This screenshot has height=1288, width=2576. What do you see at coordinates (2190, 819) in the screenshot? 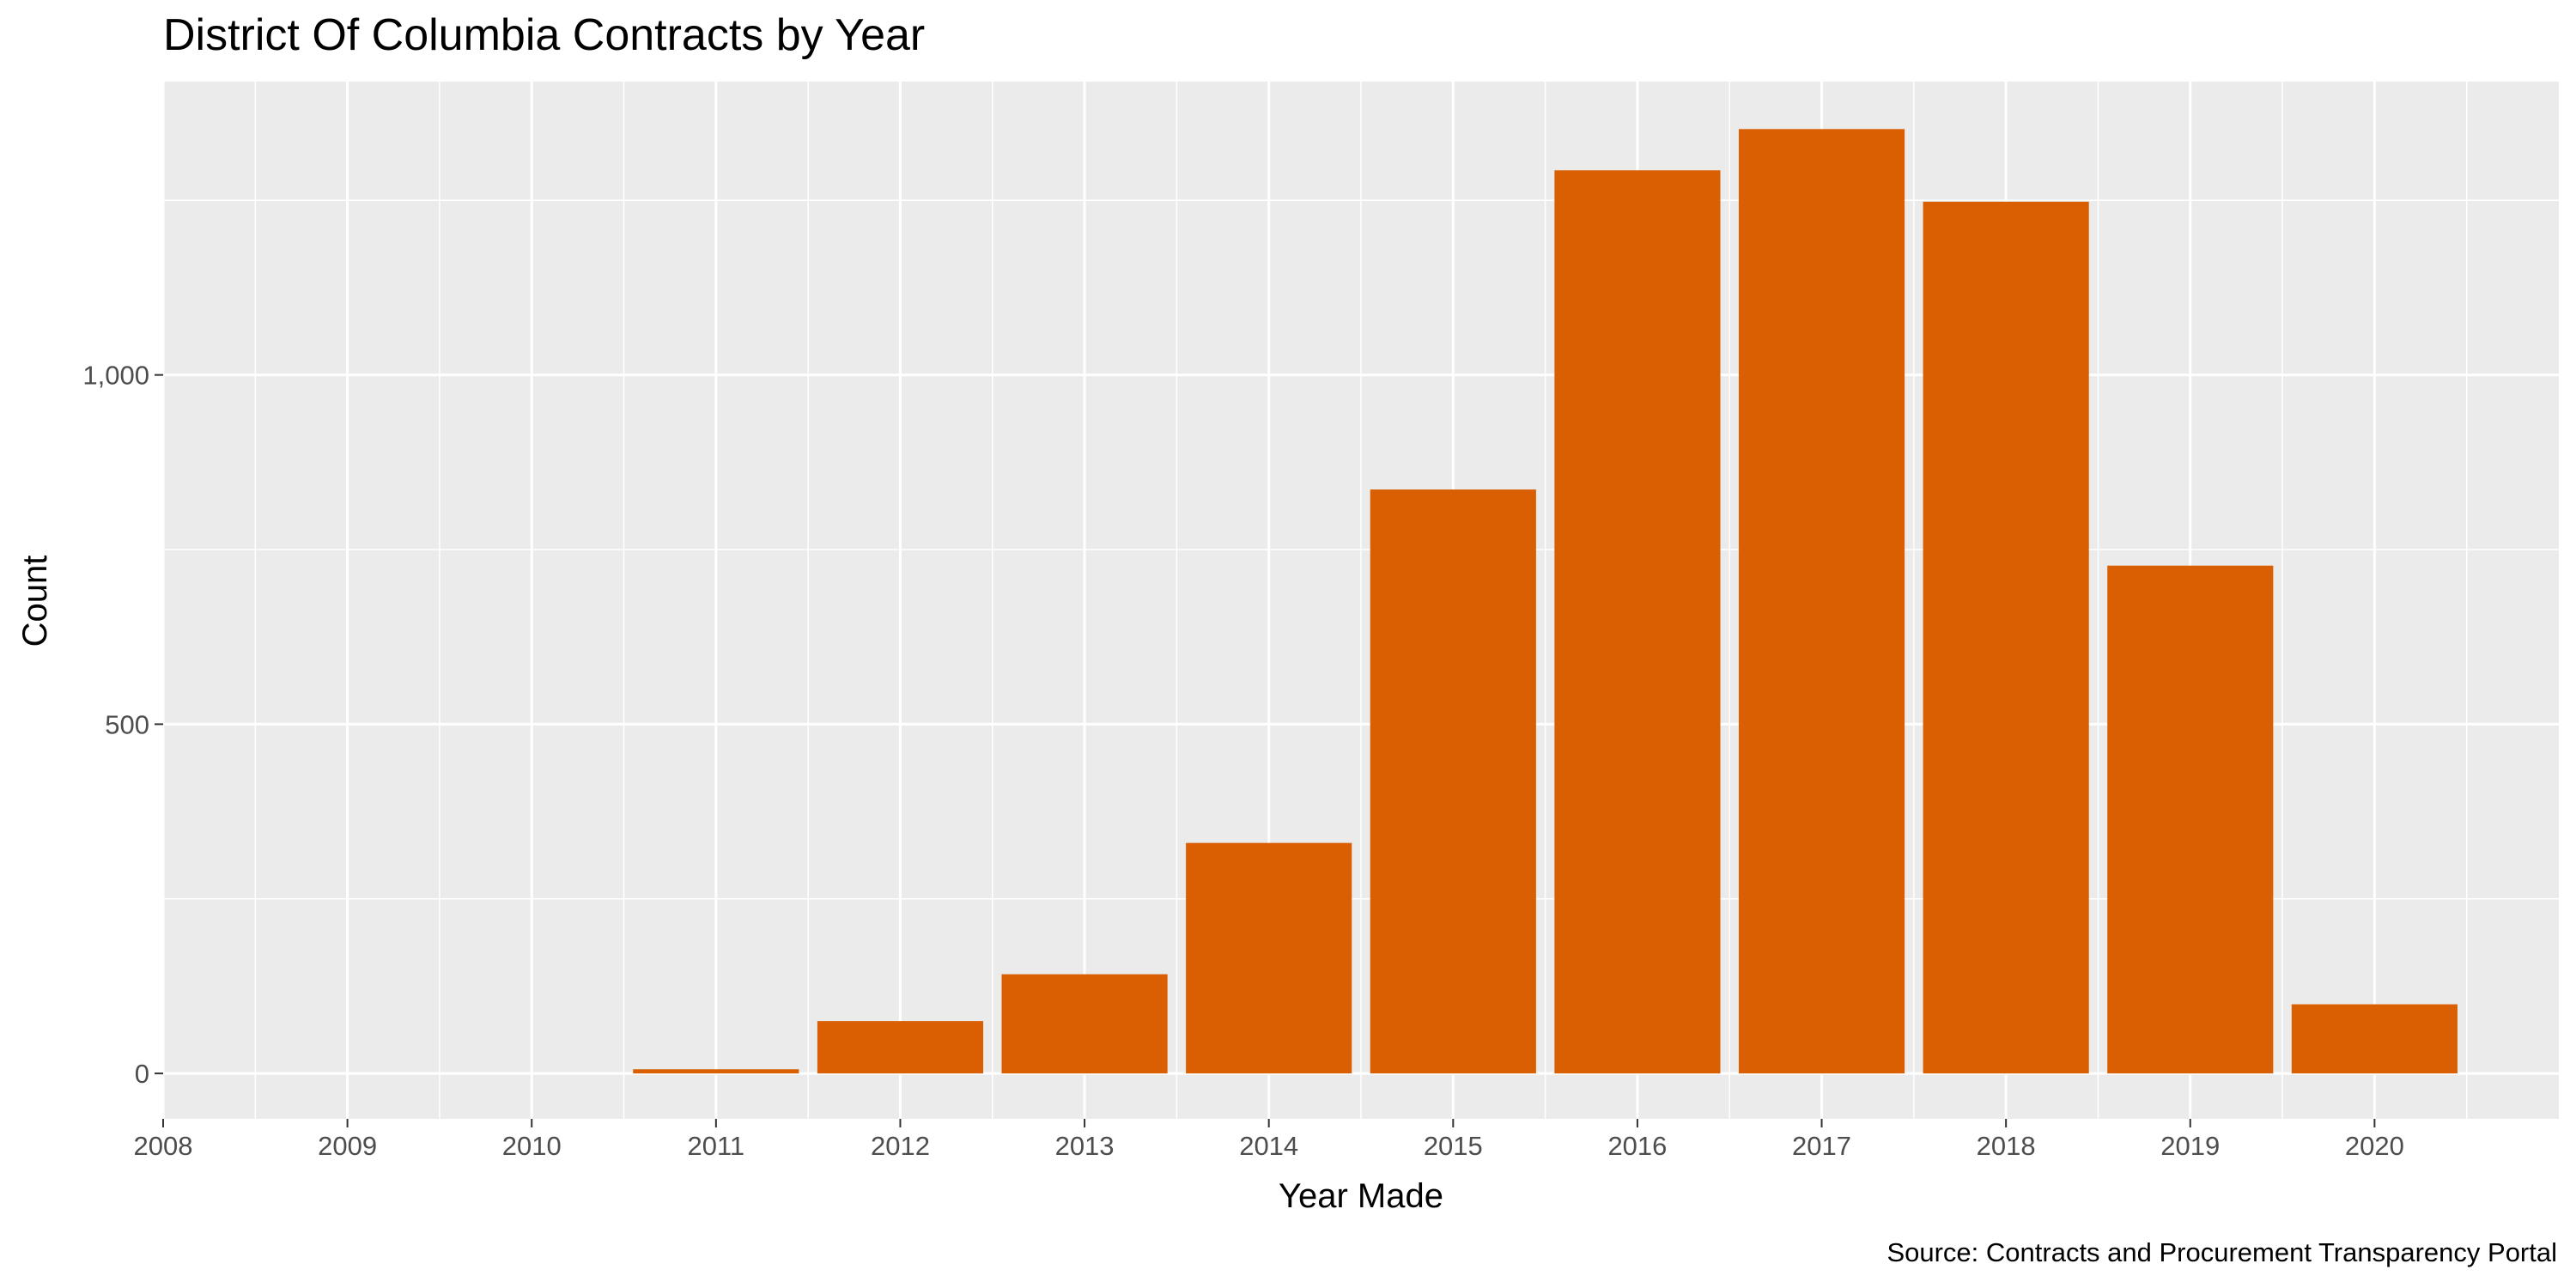
I see `bar-2019` at bounding box center [2190, 819].